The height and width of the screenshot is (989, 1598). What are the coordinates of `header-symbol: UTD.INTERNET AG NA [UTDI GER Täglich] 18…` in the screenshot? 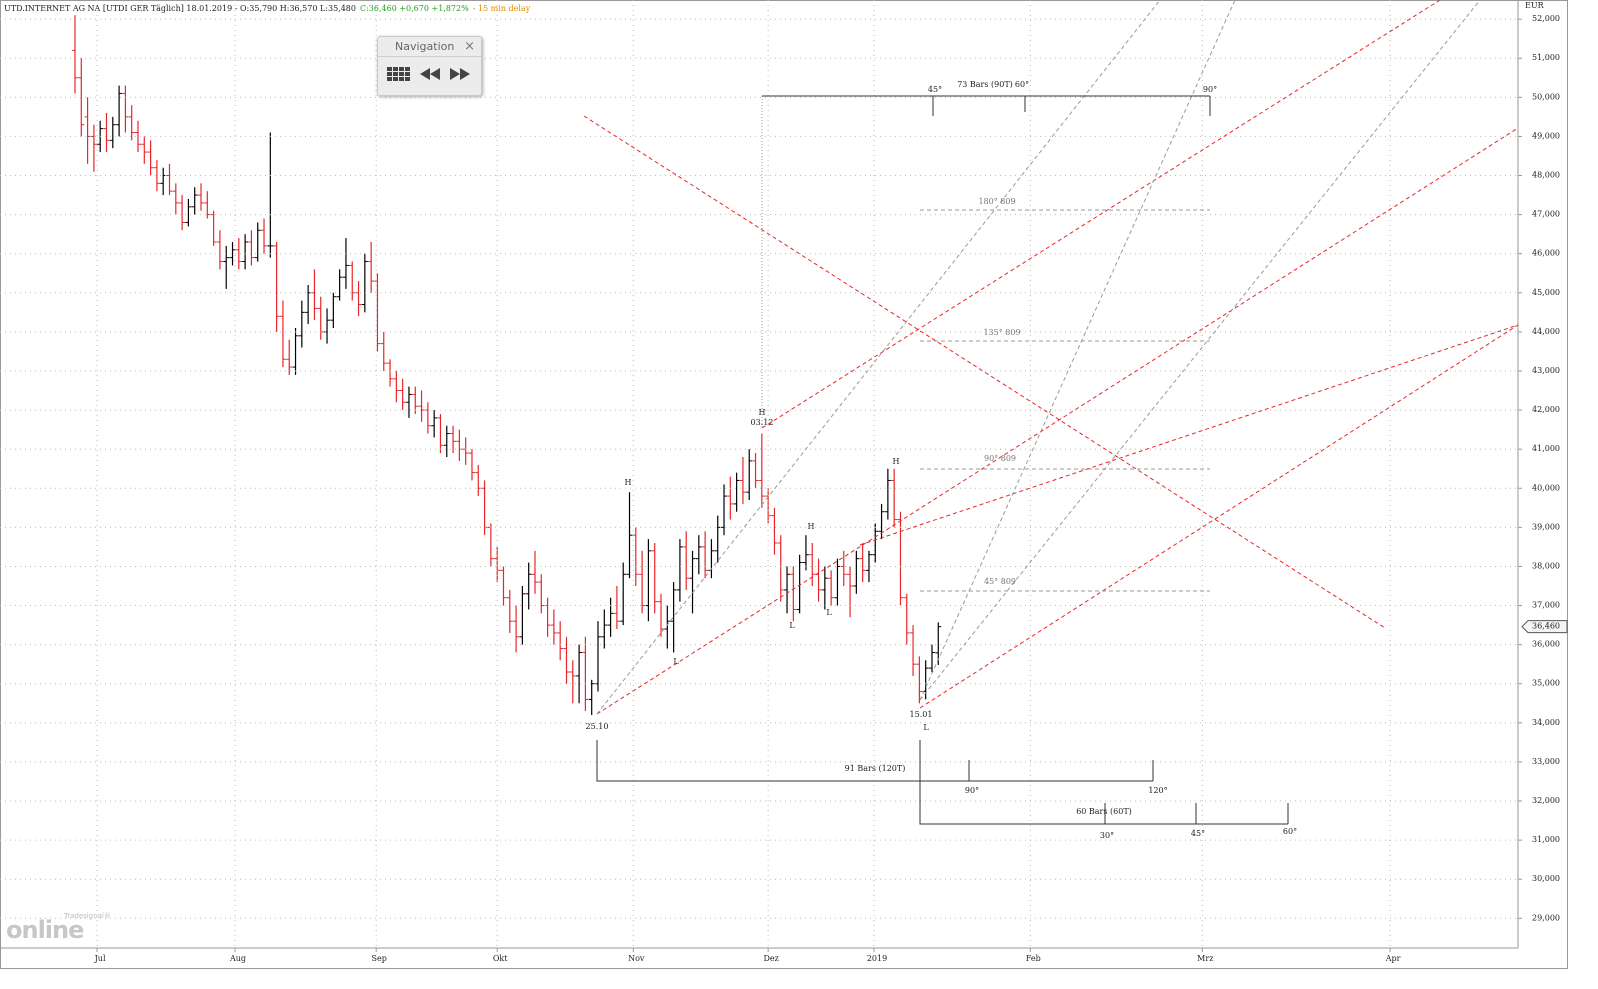 It's located at (180, 8).